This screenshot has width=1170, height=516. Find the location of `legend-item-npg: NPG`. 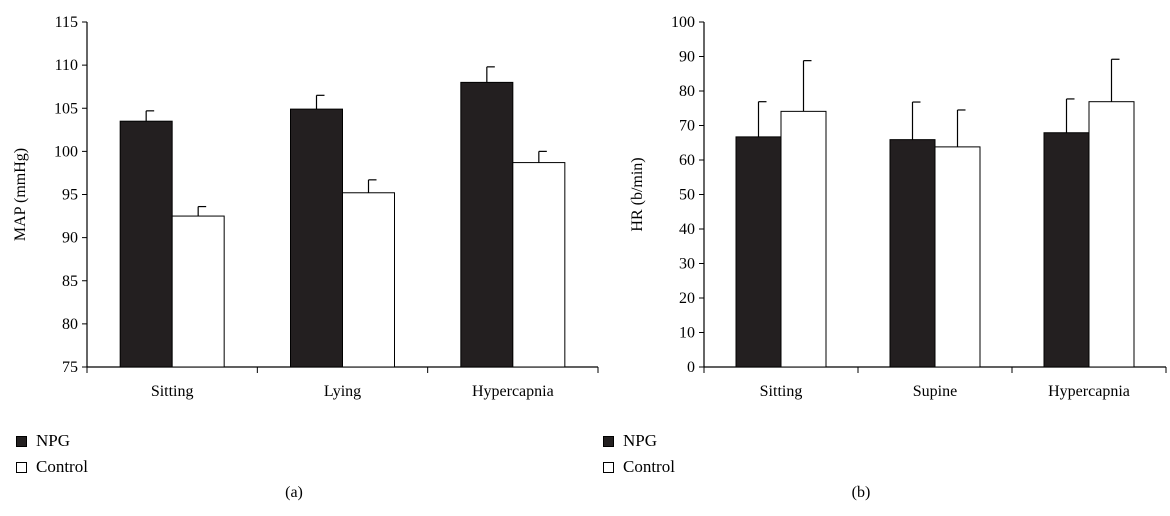

legend-item-npg: NPG is located at coordinates (52, 441).